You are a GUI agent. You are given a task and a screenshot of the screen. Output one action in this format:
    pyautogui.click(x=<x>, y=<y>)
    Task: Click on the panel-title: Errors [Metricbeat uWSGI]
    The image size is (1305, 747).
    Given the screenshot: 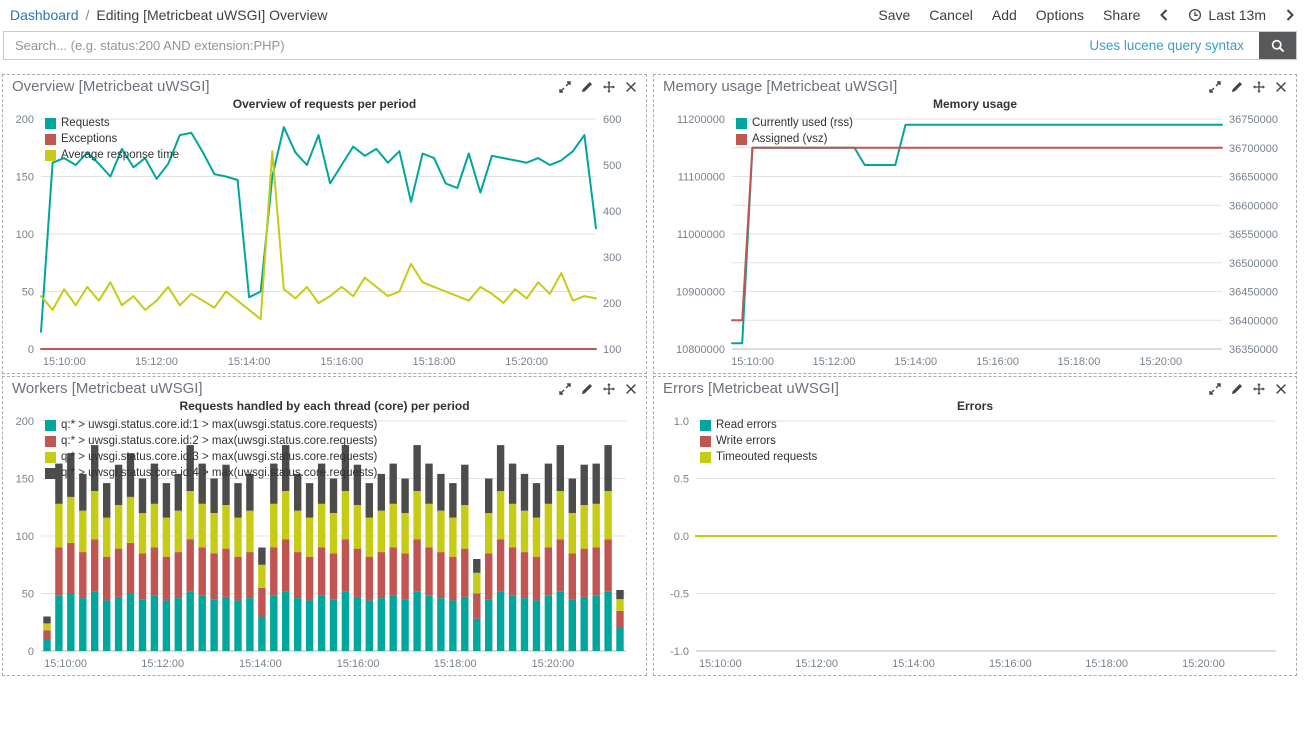 What is the action you would take?
    pyautogui.click(x=751, y=388)
    